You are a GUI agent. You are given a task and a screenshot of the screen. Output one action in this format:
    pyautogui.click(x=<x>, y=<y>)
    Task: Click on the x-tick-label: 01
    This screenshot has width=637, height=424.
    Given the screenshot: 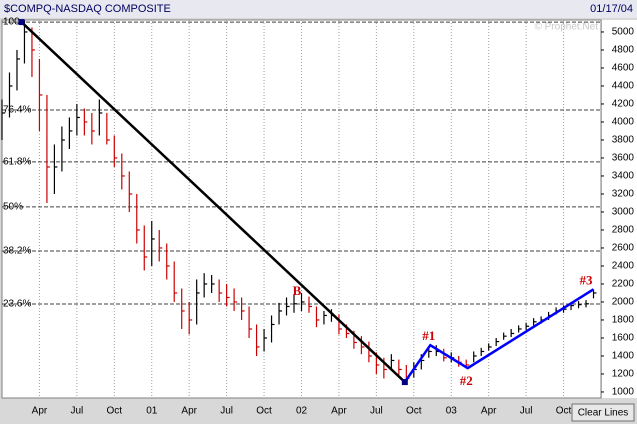 What is the action you would take?
    pyautogui.click(x=152, y=411)
    